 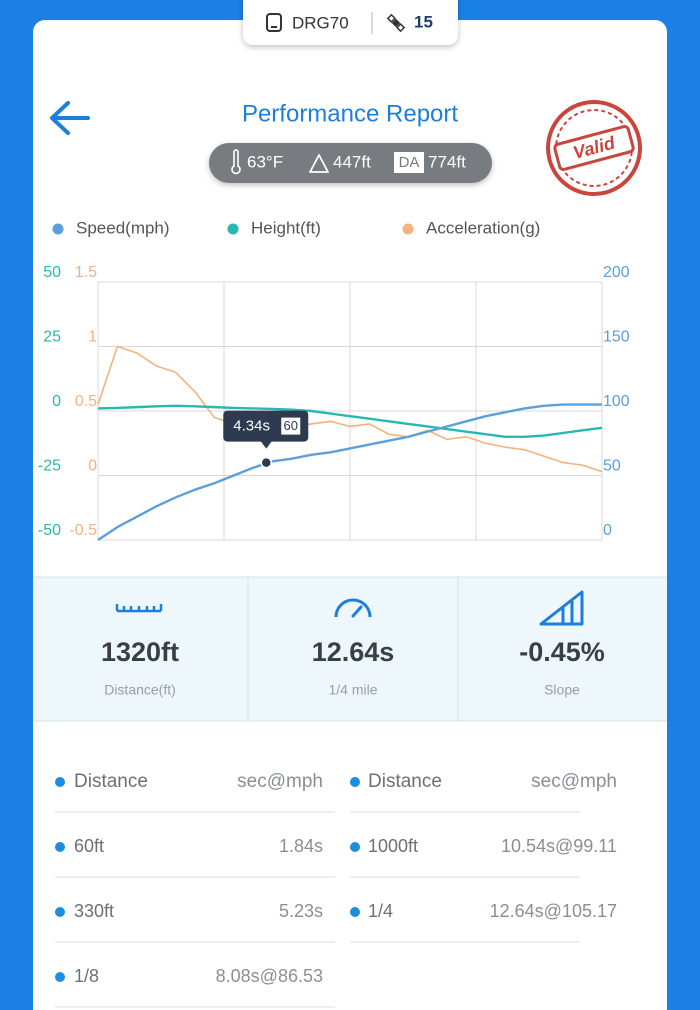 What do you see at coordinates (140, 690) in the screenshot?
I see `stat-label: Distance(ft)` at bounding box center [140, 690].